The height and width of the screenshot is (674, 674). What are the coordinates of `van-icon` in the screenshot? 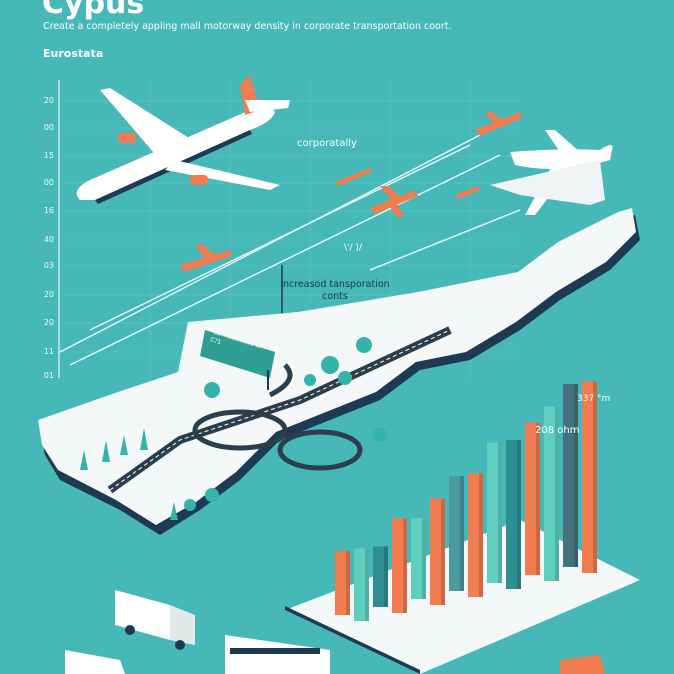 It's located at (95, 662).